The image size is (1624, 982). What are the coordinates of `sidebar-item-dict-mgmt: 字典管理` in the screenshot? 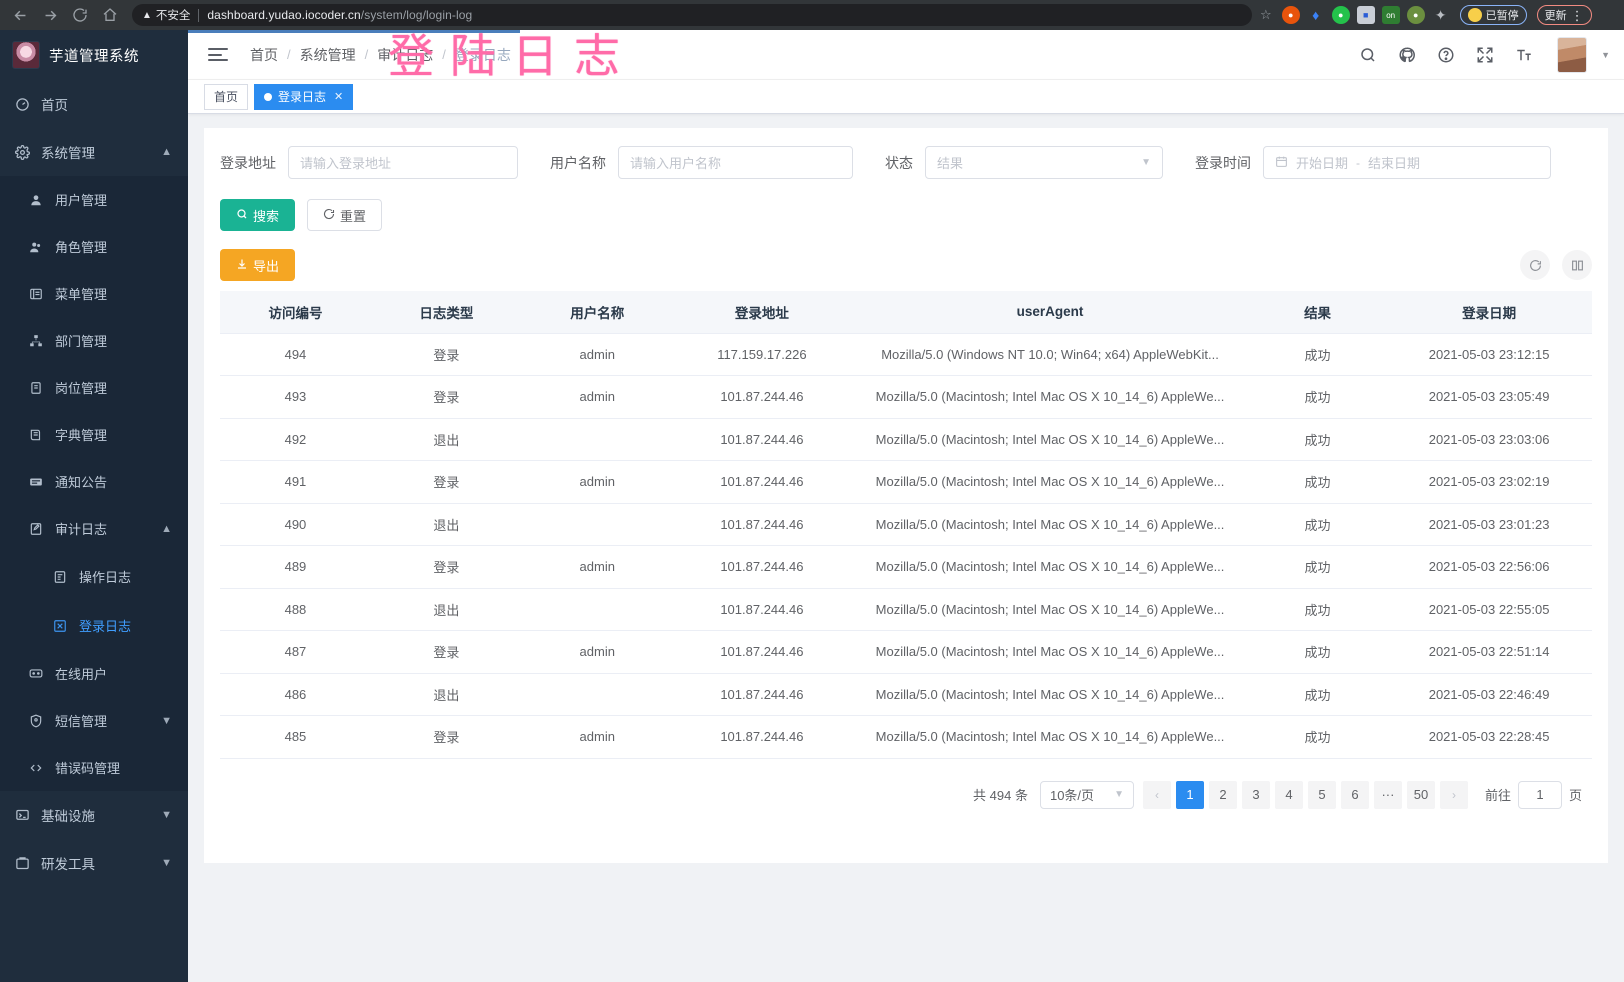 It's located at (94, 434).